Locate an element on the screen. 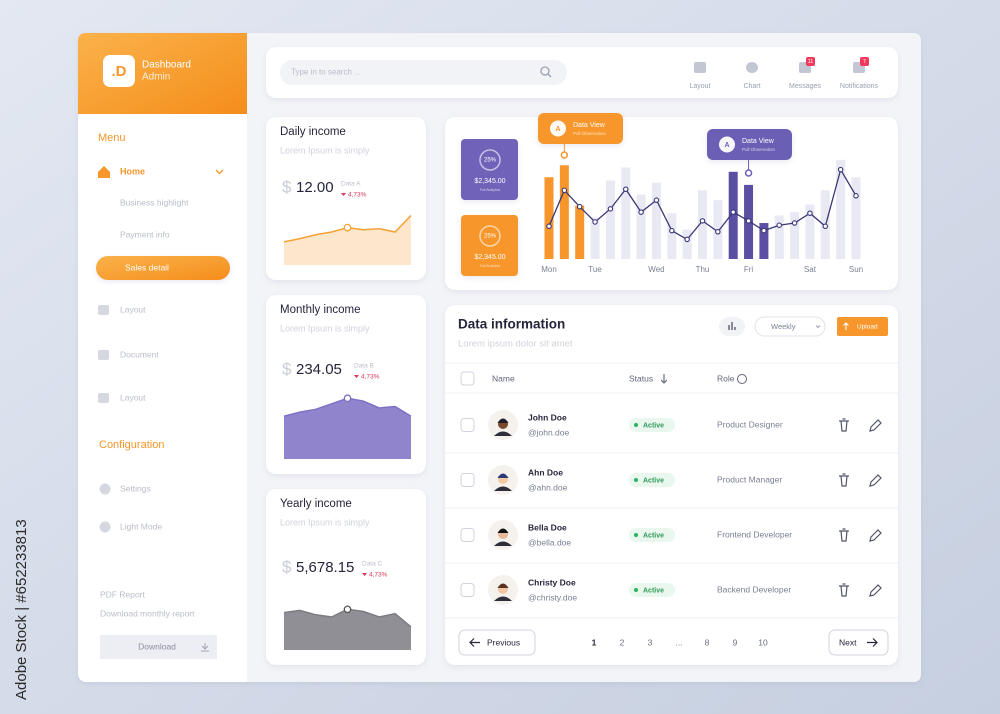  user-name: John Doe is located at coordinates (547, 417).